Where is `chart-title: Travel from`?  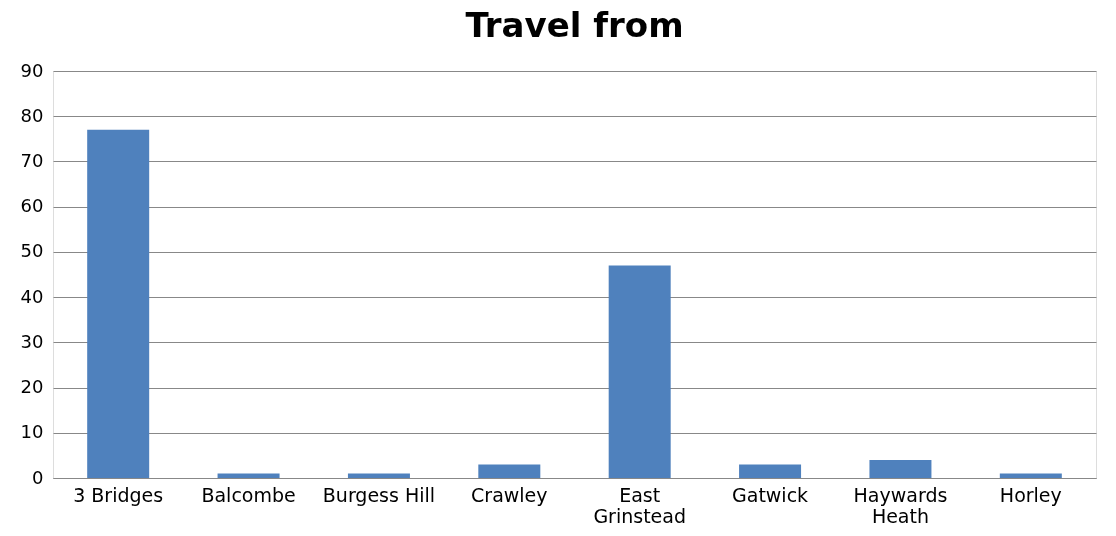 chart-title: Travel from is located at coordinates (574, 25).